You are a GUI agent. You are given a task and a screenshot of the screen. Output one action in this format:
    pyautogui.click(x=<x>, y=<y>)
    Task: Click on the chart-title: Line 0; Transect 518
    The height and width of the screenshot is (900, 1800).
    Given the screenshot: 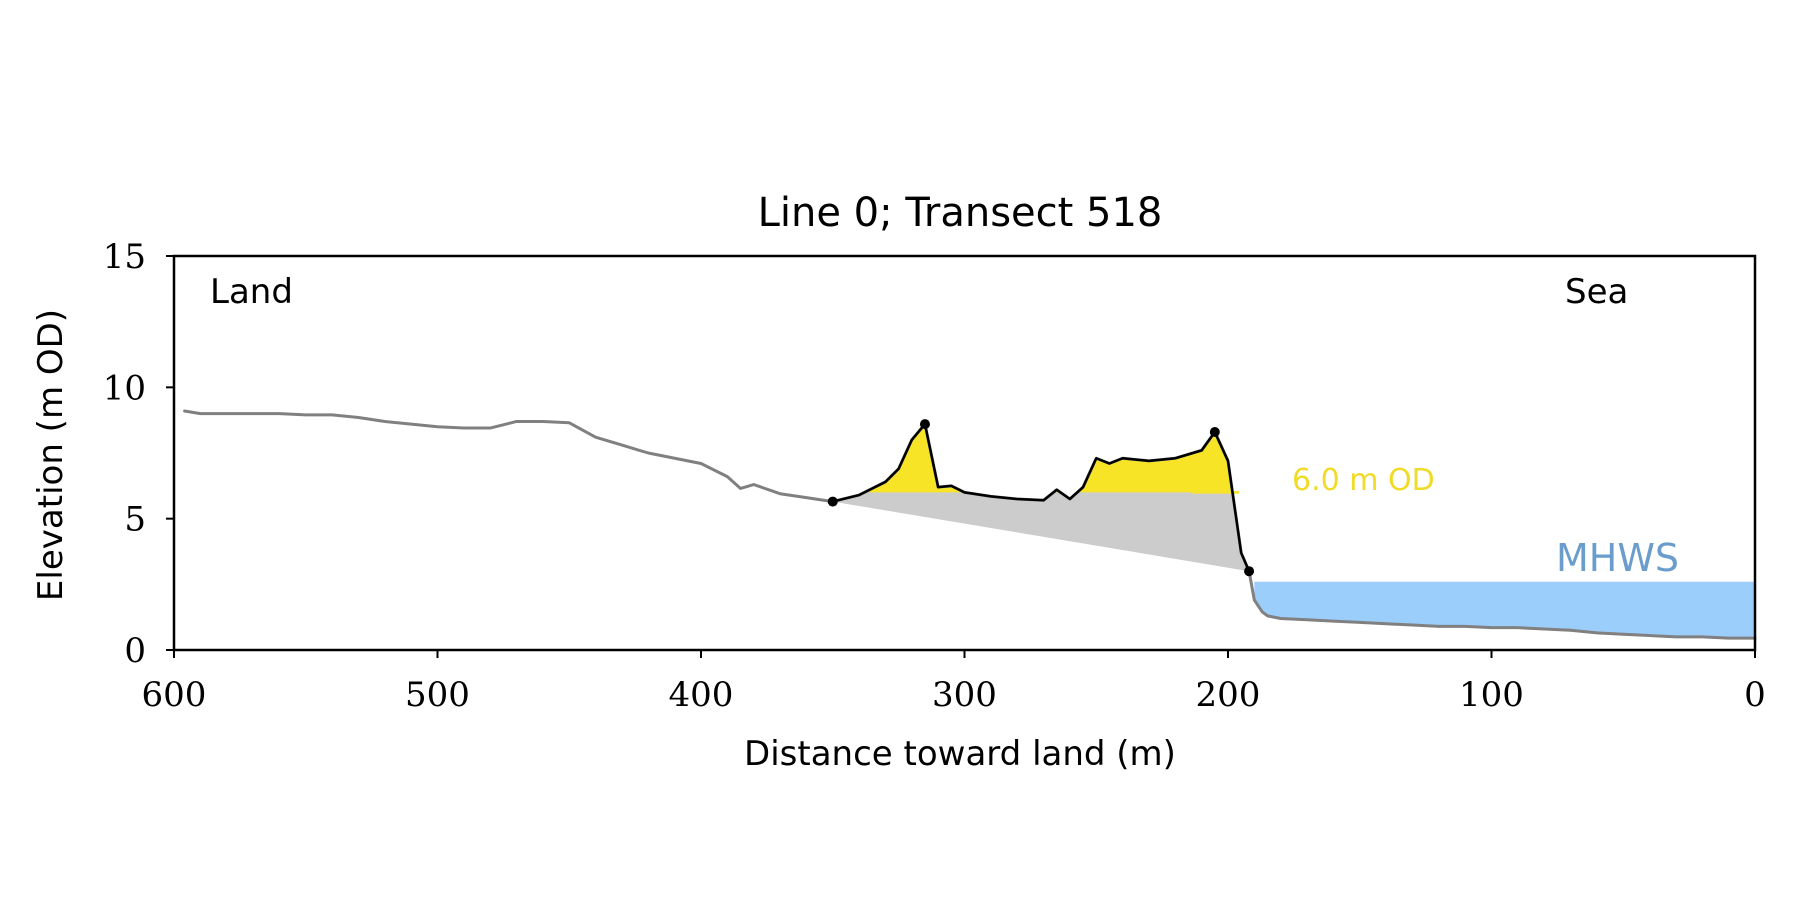 What is the action you would take?
    pyautogui.click(x=960, y=213)
    